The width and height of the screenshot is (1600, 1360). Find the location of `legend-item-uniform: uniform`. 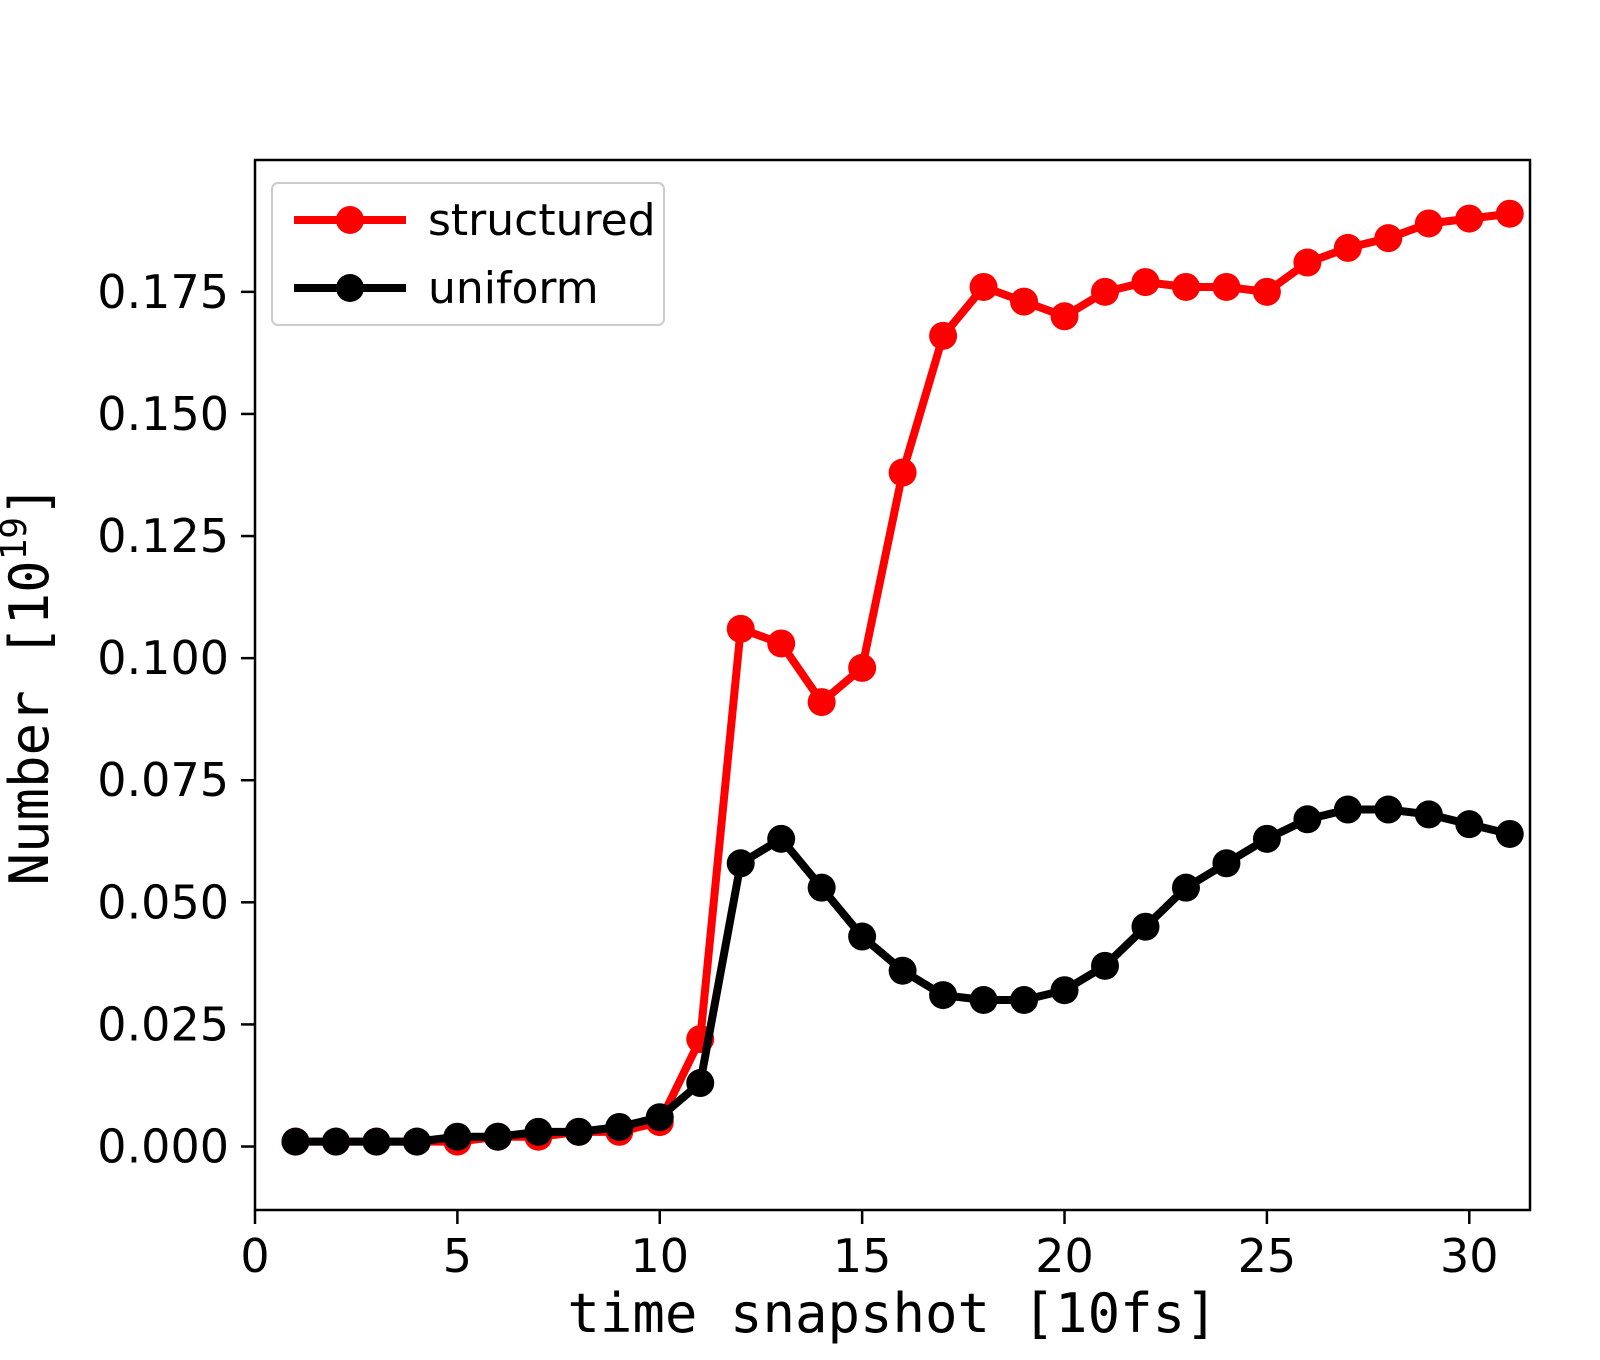

legend-item-uniform: uniform is located at coordinates (446, 288).